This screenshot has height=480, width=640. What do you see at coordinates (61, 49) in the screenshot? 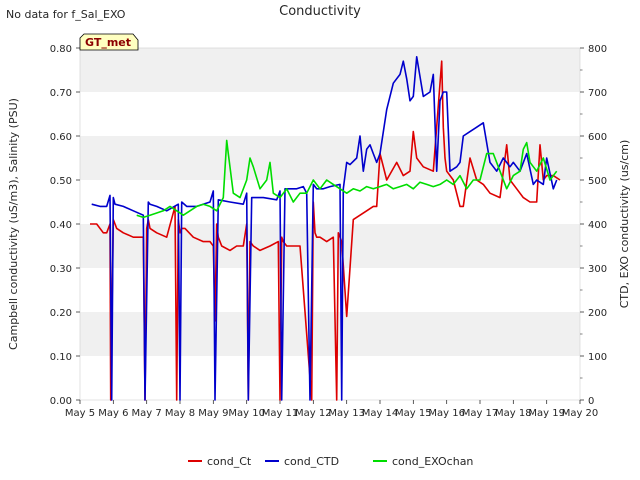
I see `y-left-tick-label: 0.80` at bounding box center [61, 49].